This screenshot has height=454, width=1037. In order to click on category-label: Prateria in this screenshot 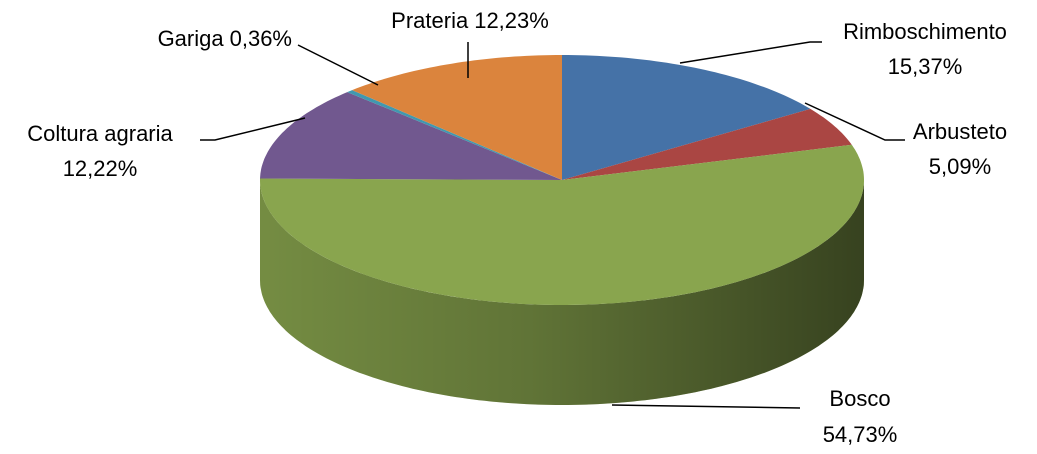, I will do `click(430, 20)`.